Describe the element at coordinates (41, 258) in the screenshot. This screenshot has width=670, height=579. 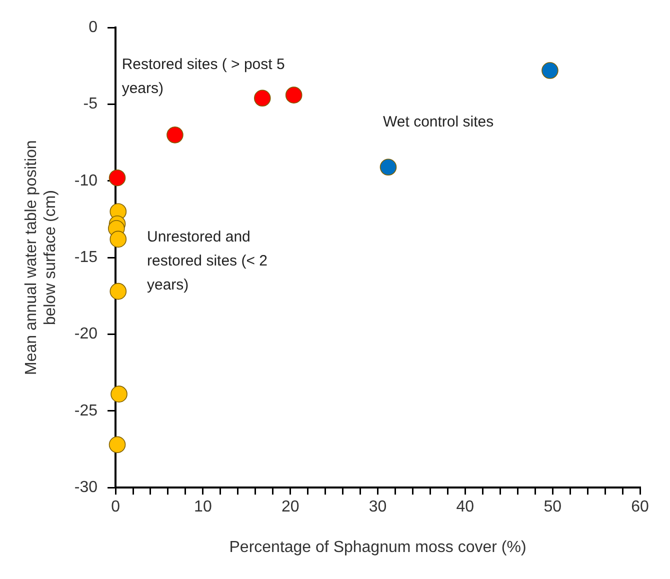
I see `y-axis-title: Mean annual water table position below surface (cm)` at that location.